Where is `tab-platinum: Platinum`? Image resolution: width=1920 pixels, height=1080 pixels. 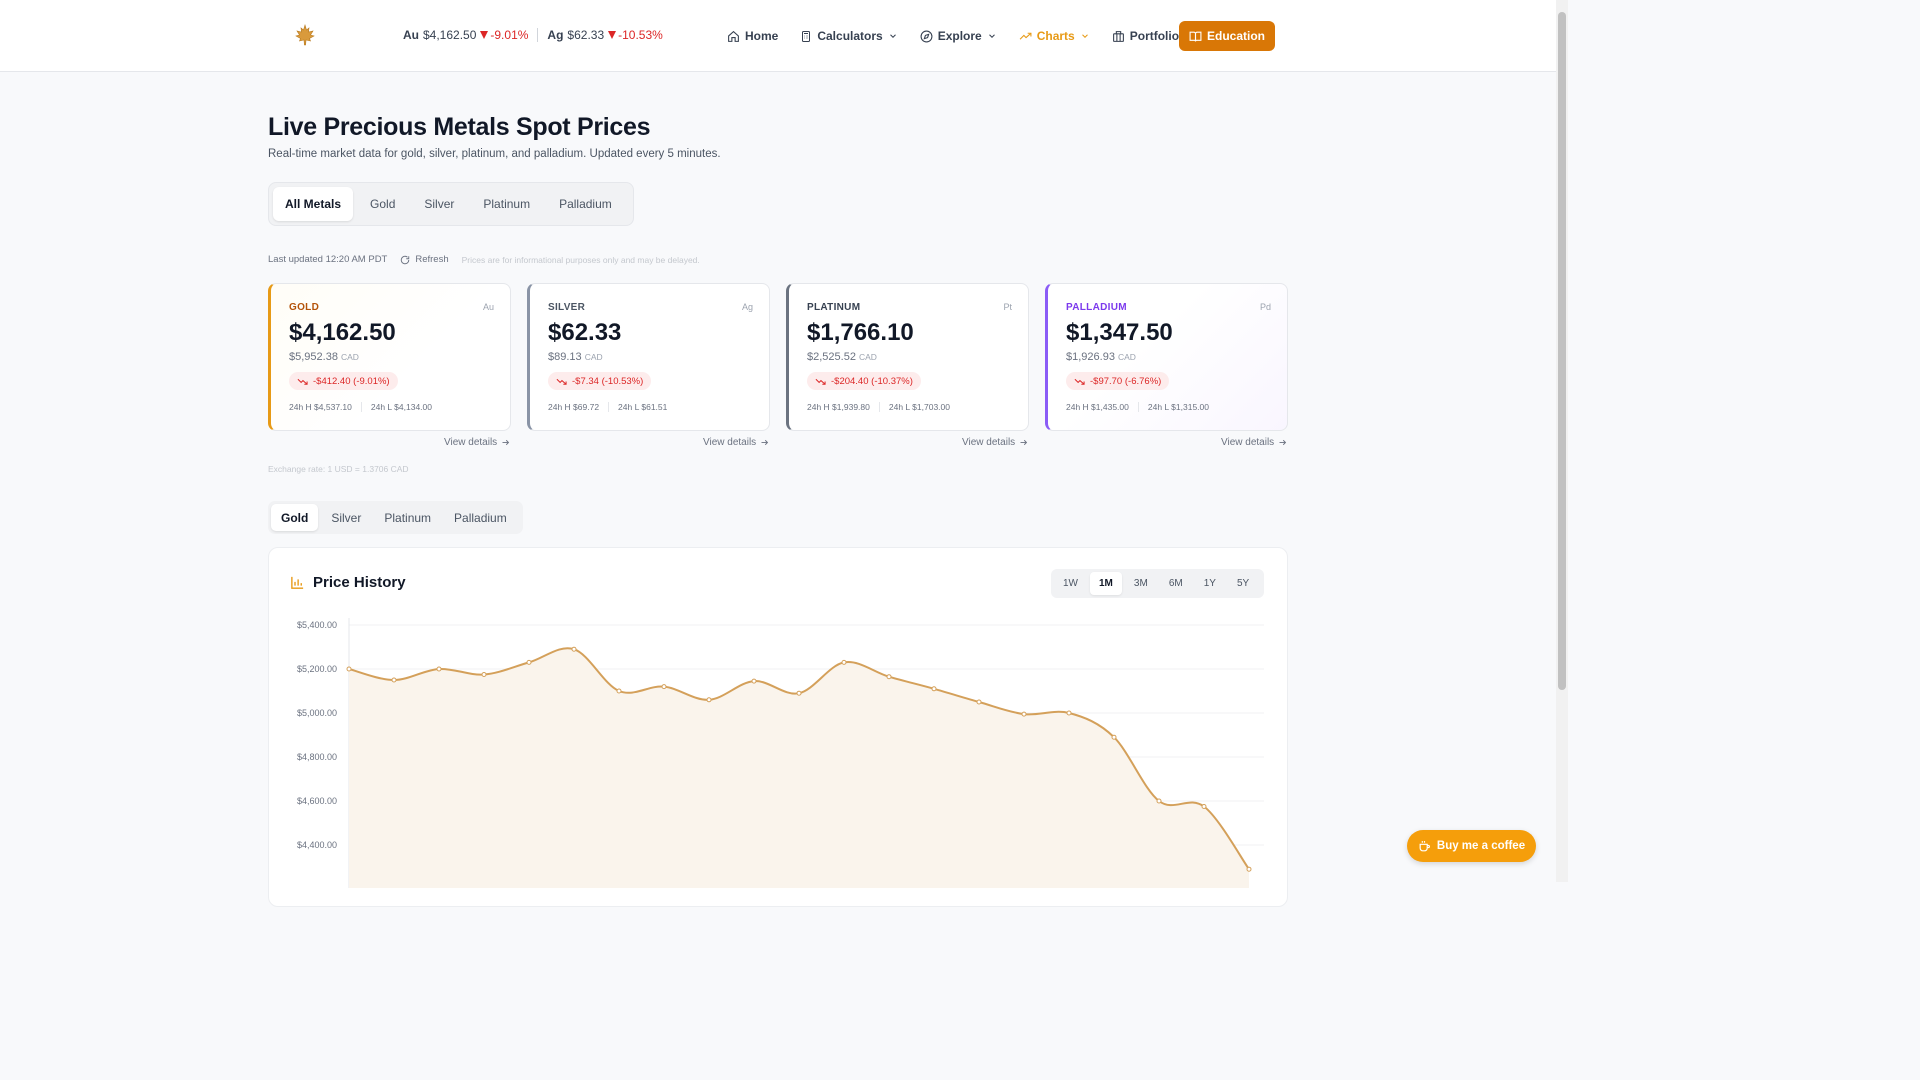
tab-platinum: Platinum is located at coordinates (507, 204).